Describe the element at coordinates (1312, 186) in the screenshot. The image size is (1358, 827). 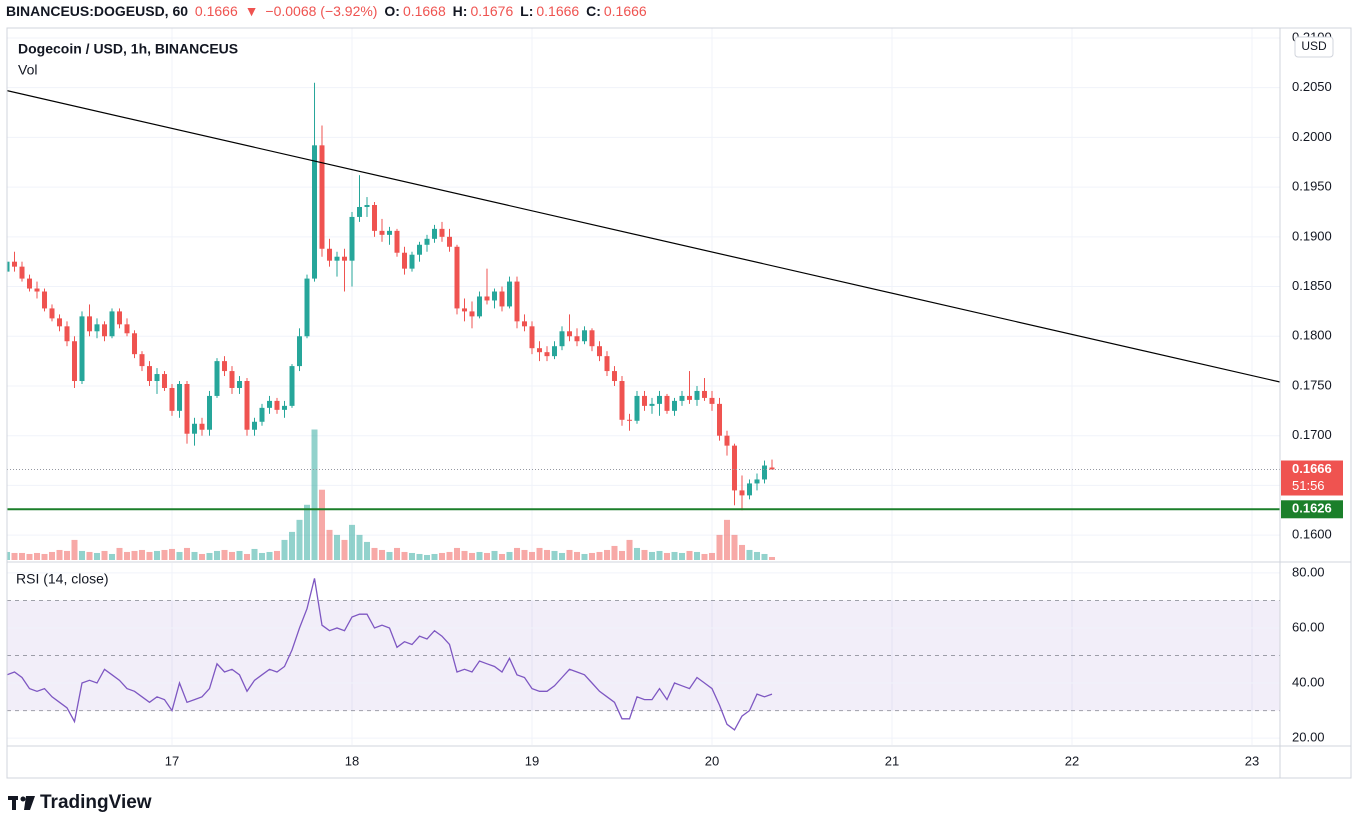
I see `y-tick-label: 0.1950` at that location.